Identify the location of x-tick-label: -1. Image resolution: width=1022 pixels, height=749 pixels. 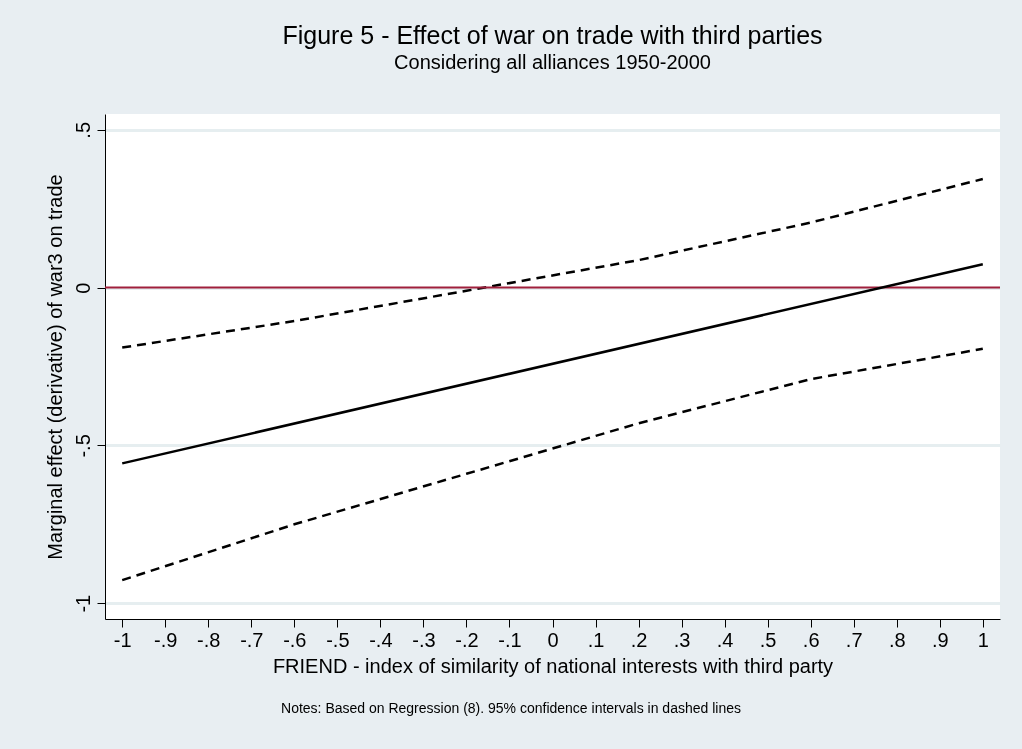
(122, 639).